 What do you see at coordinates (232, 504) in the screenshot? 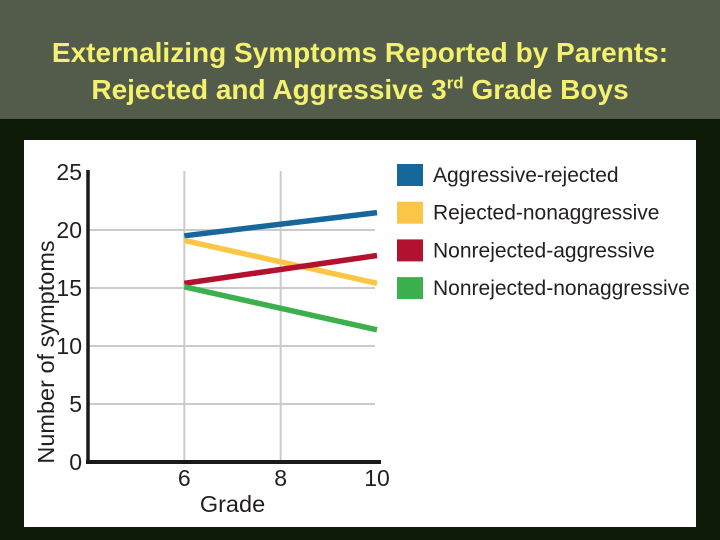
I see `x-axis-title: Grade` at bounding box center [232, 504].